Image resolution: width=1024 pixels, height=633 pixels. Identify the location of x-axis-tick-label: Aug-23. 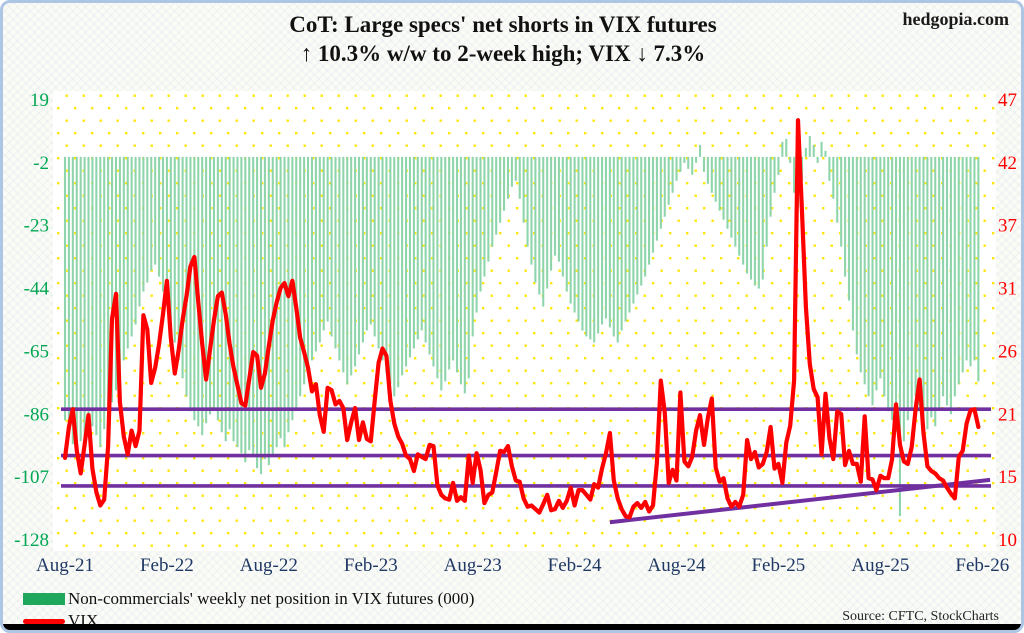
(473, 565).